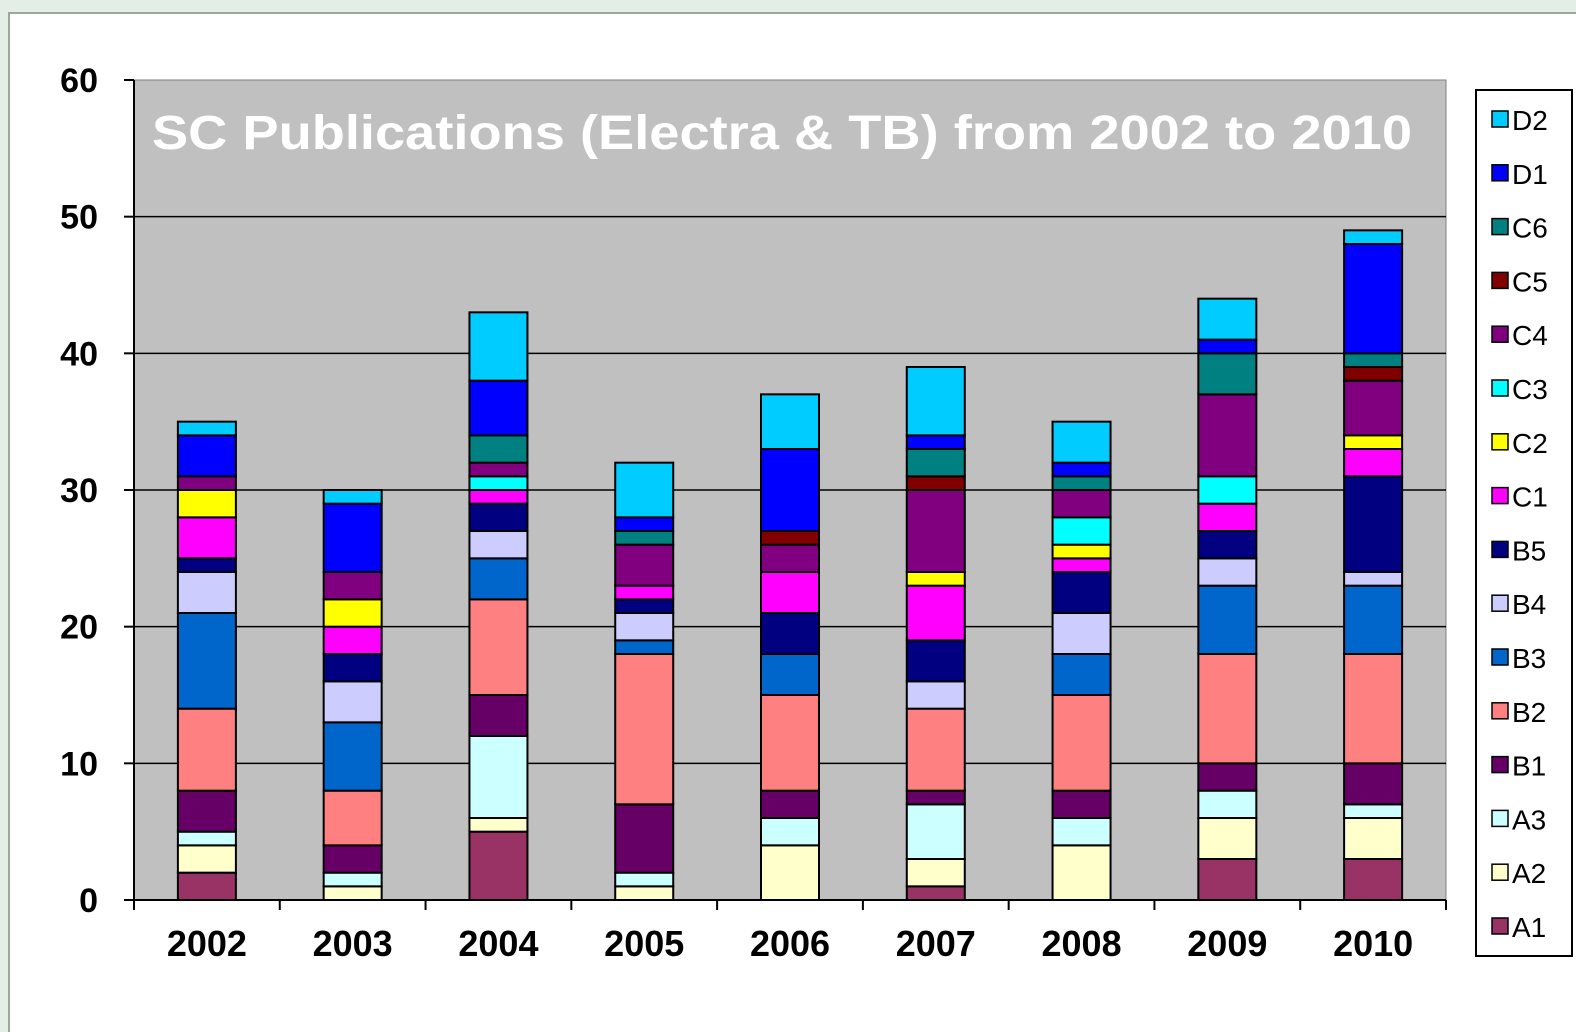 This screenshot has width=1576, height=1032. I want to click on bar-segment-a1-2002, so click(206, 886).